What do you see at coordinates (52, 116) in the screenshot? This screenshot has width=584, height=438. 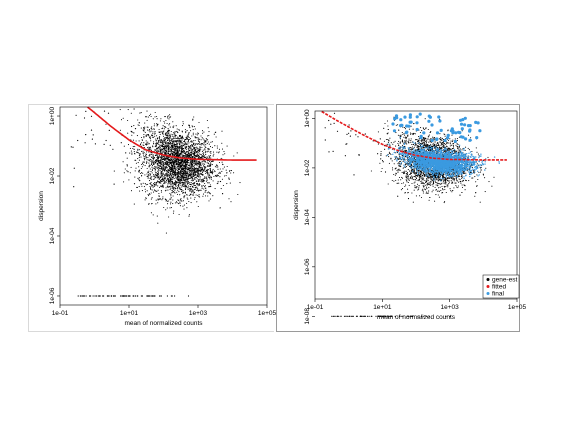 I see `y-tick-label: 1e+00` at bounding box center [52, 116].